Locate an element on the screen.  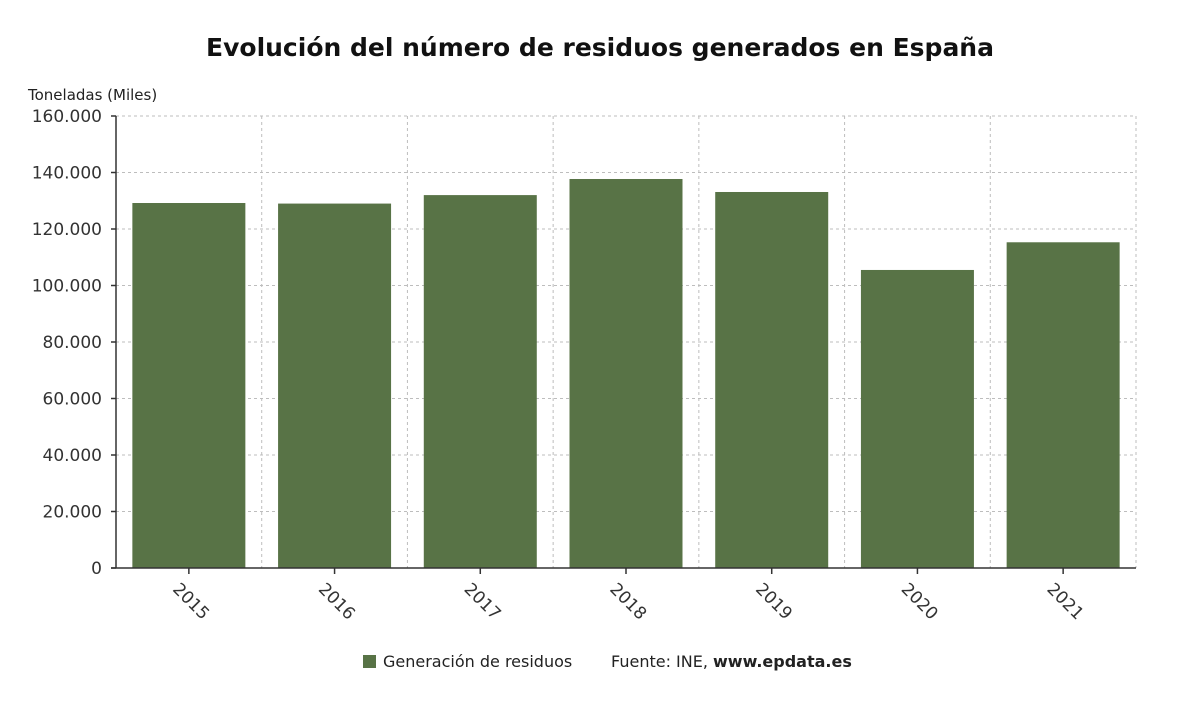
x-tick-label-2015: 2015 is located at coordinates (190, 601).